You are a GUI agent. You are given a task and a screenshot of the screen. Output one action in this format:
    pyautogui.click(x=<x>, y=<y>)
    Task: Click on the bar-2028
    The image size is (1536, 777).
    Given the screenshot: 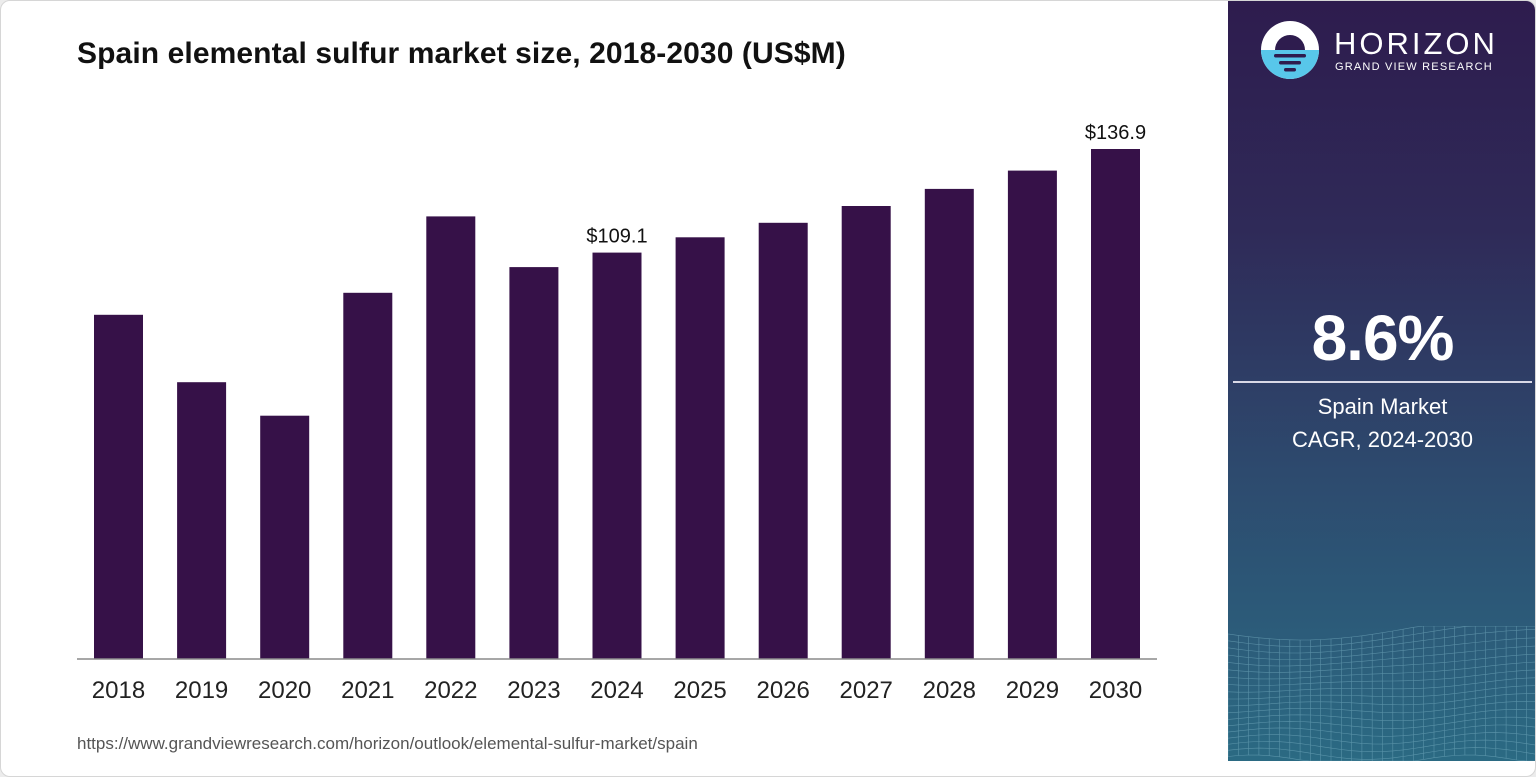 What is the action you would take?
    pyautogui.click(x=949, y=423)
    